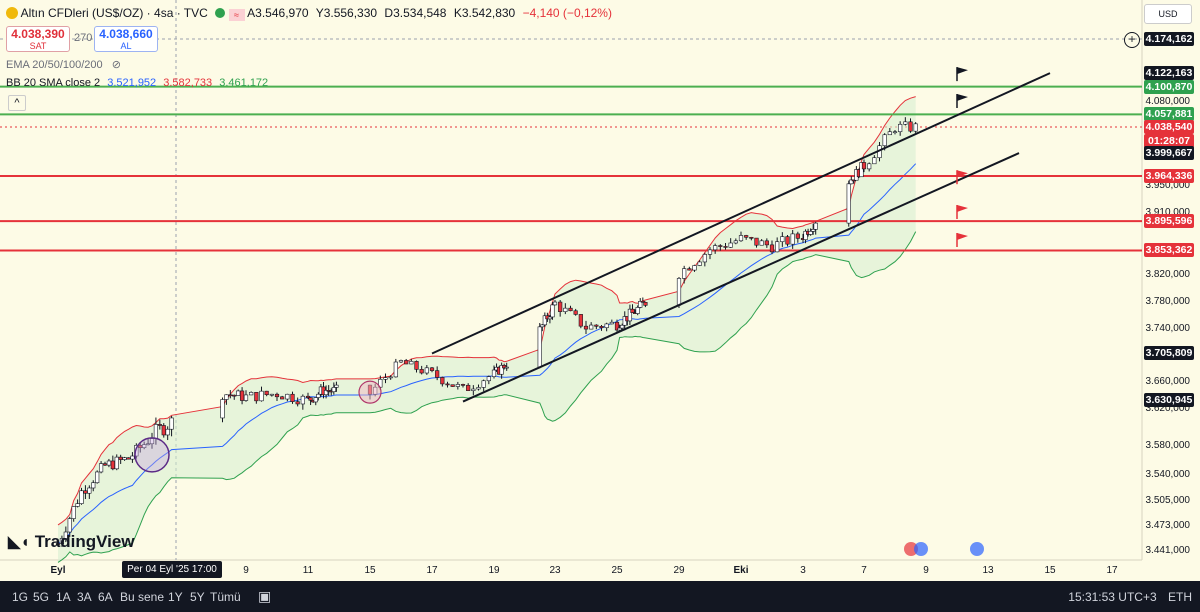 This screenshot has height=612, width=1200. Describe the element at coordinates (1132, 40) in the screenshot. I see `add-price-line-icon: +` at that location.